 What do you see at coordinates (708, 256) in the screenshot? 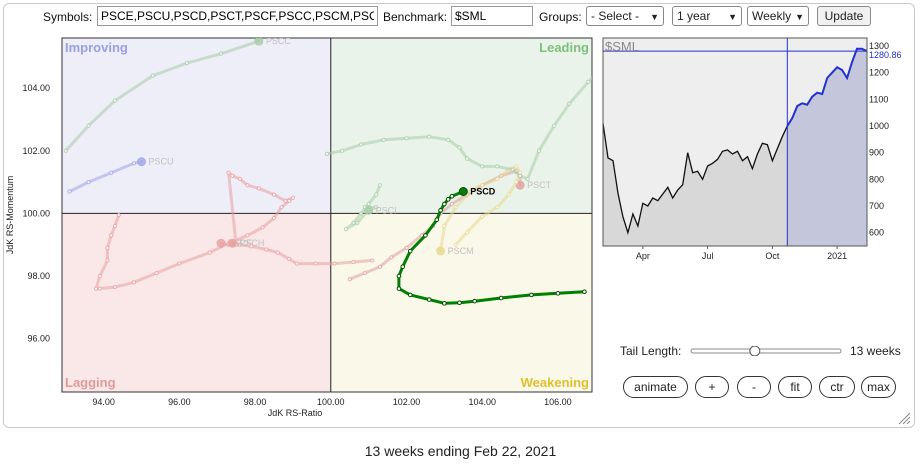
I see `benchmark-x-tick: Jul` at bounding box center [708, 256].